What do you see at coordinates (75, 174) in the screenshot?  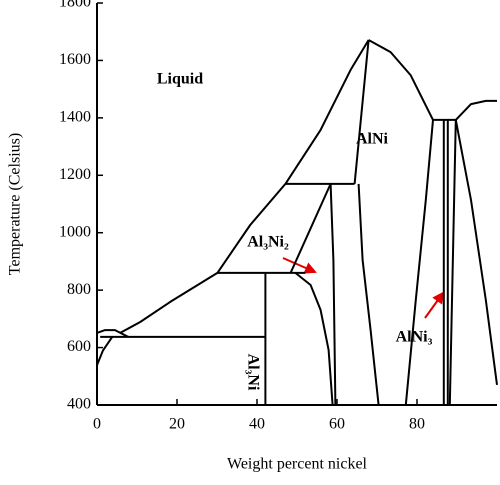 I see `y-tick-label: 1200` at bounding box center [75, 174].